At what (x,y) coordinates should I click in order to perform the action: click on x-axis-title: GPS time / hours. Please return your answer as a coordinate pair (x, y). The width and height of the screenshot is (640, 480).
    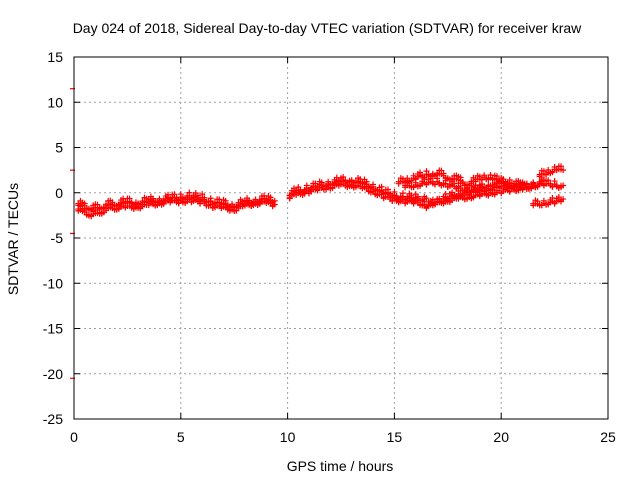
    Looking at the image, I should click on (340, 466).